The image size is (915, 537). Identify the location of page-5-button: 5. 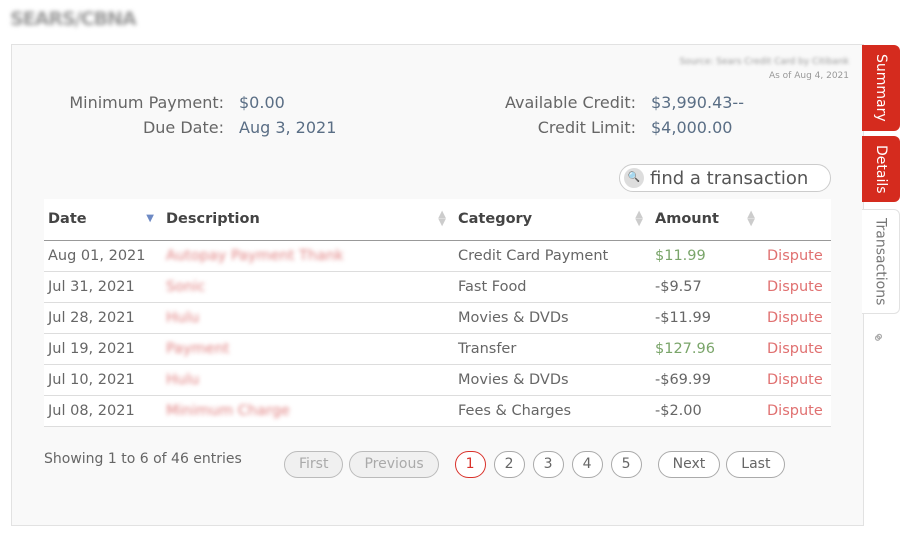
(626, 464).